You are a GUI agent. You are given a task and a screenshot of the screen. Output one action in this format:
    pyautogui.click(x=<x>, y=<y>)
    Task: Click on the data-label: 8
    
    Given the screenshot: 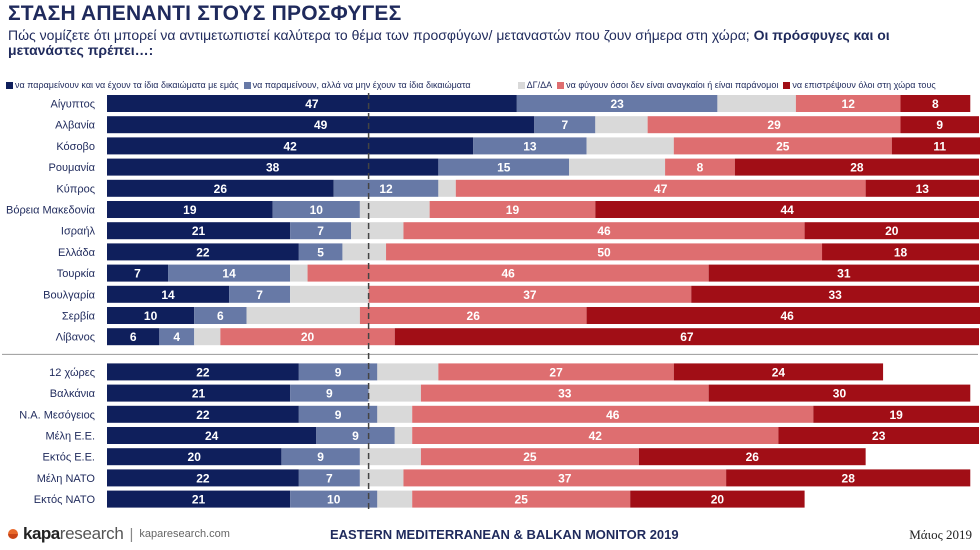 What is the action you would take?
    pyautogui.click(x=700, y=168)
    